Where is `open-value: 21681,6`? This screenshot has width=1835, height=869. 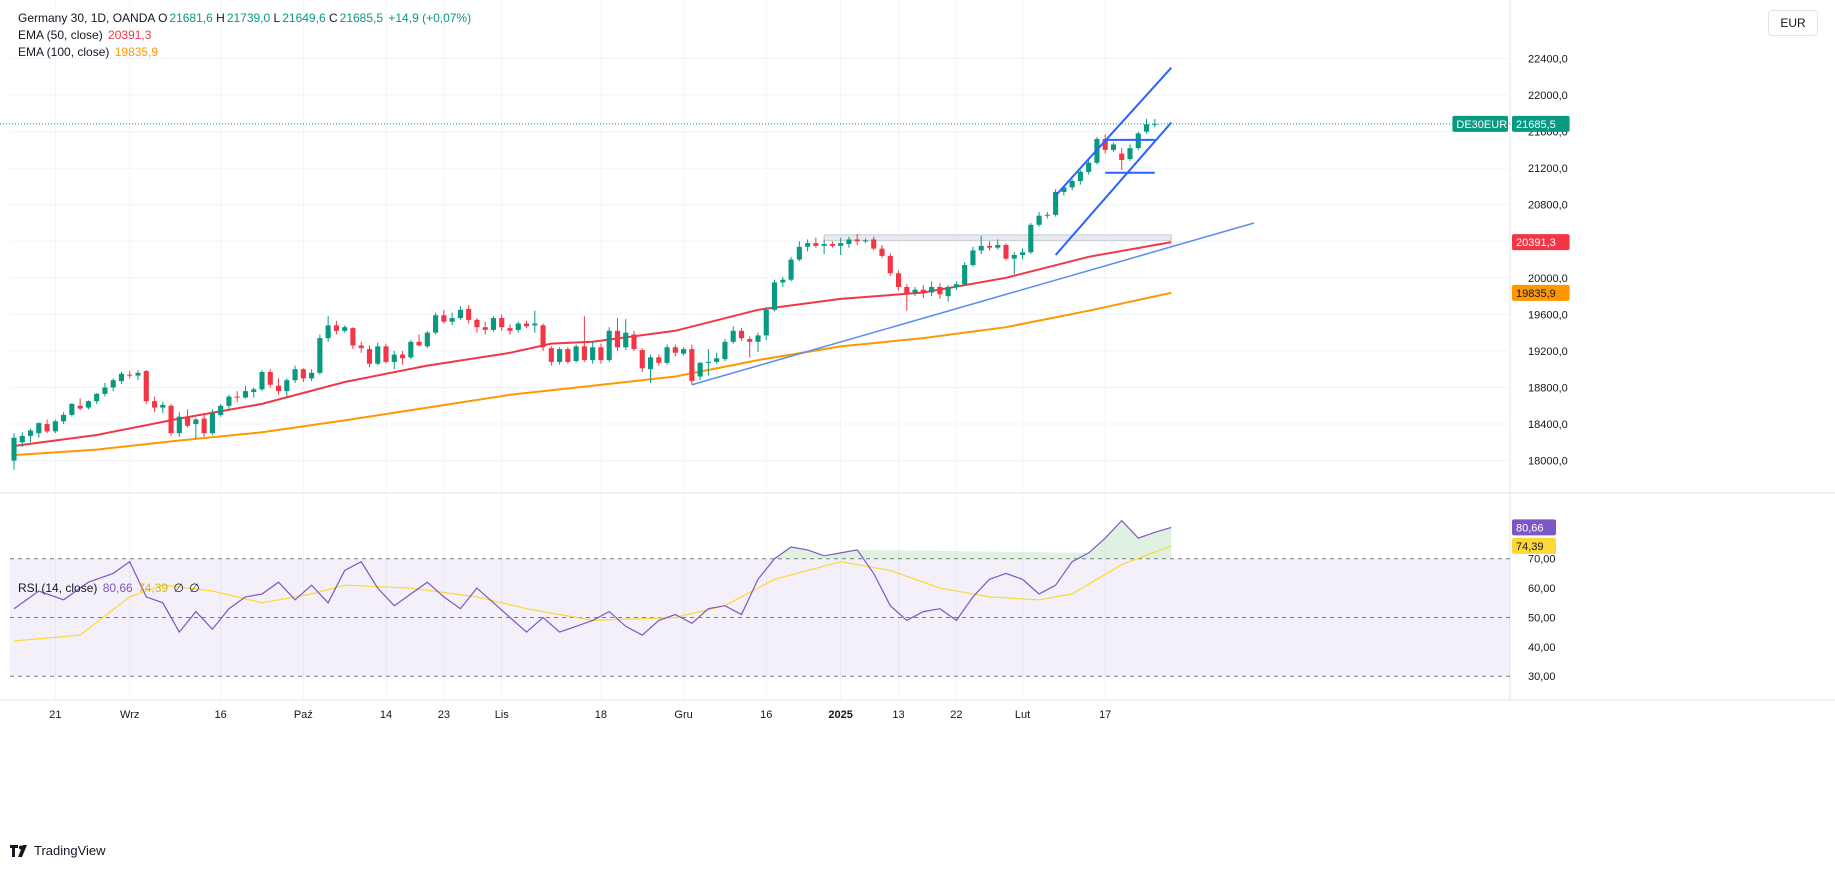
open-value: 21681,6 is located at coordinates (191, 18).